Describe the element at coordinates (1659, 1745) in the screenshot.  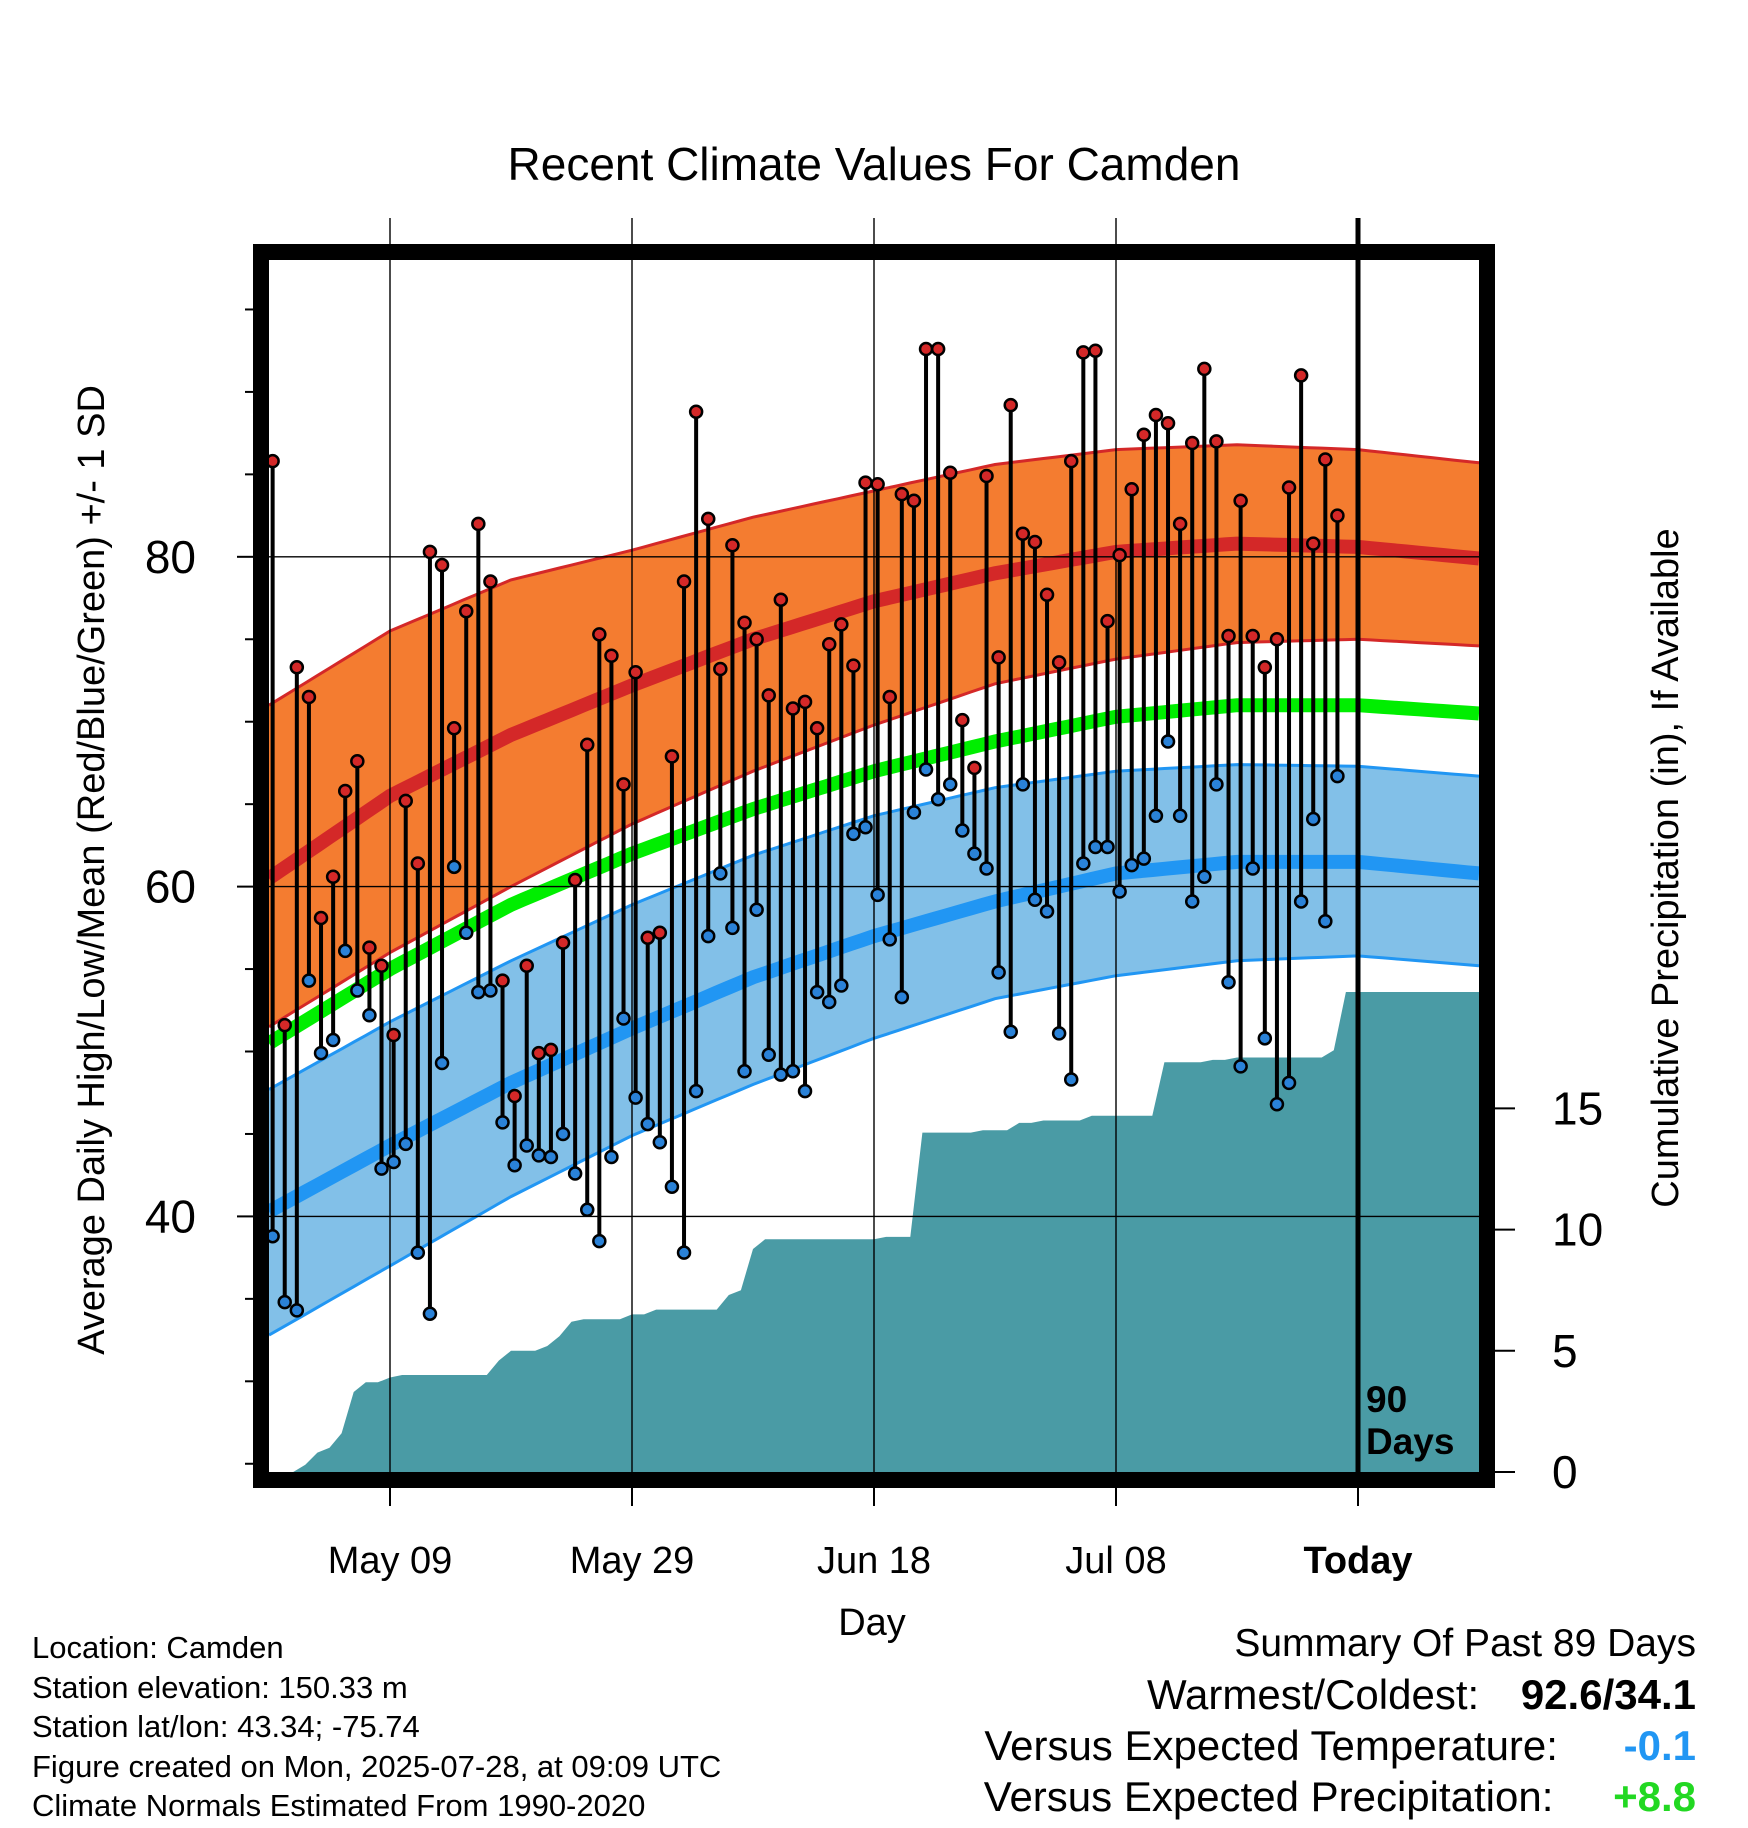
I see `temp-value: -0.1` at that location.